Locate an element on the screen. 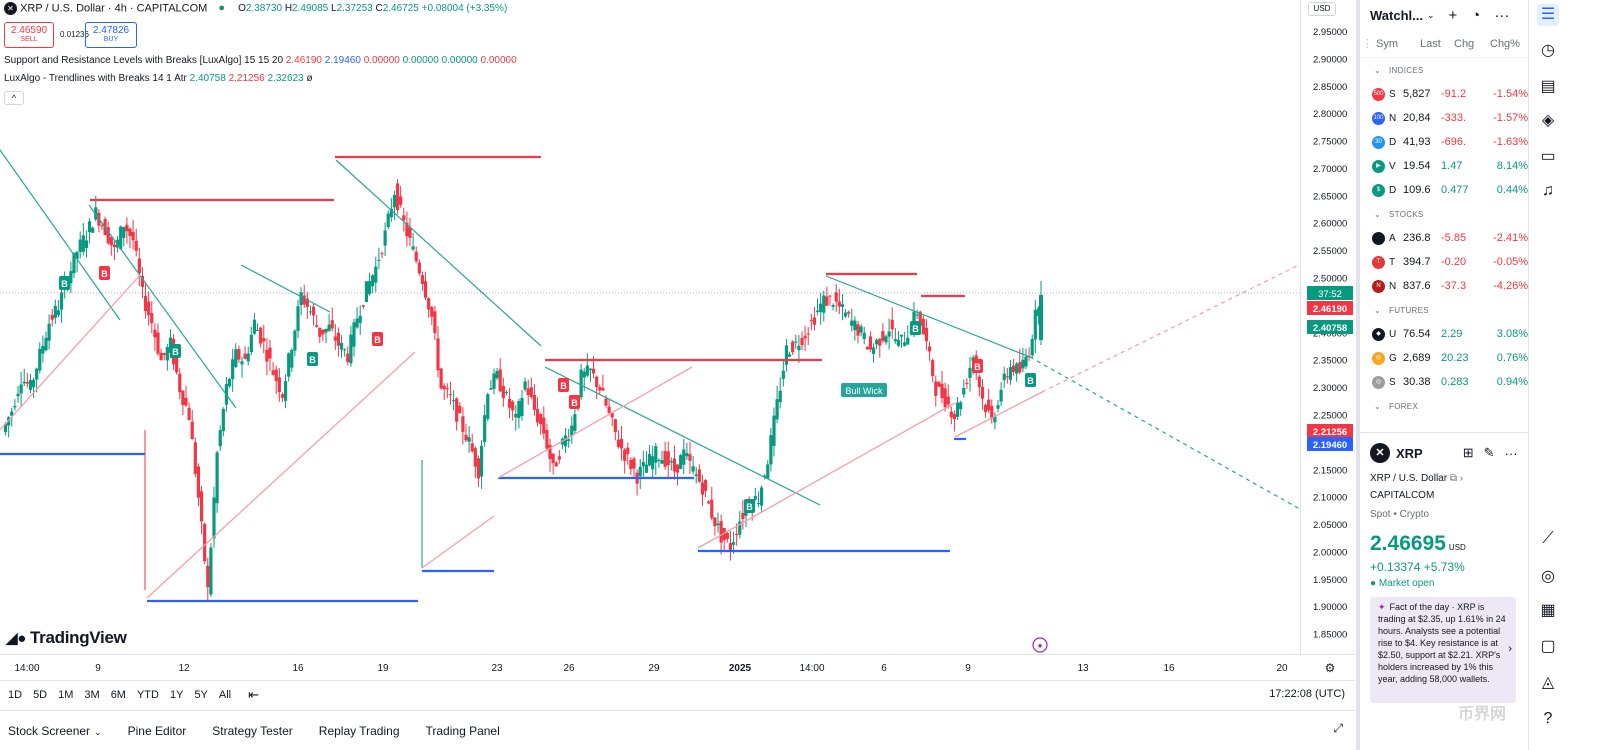  settings-gear-icon: ⚙ is located at coordinates (1330, 668).